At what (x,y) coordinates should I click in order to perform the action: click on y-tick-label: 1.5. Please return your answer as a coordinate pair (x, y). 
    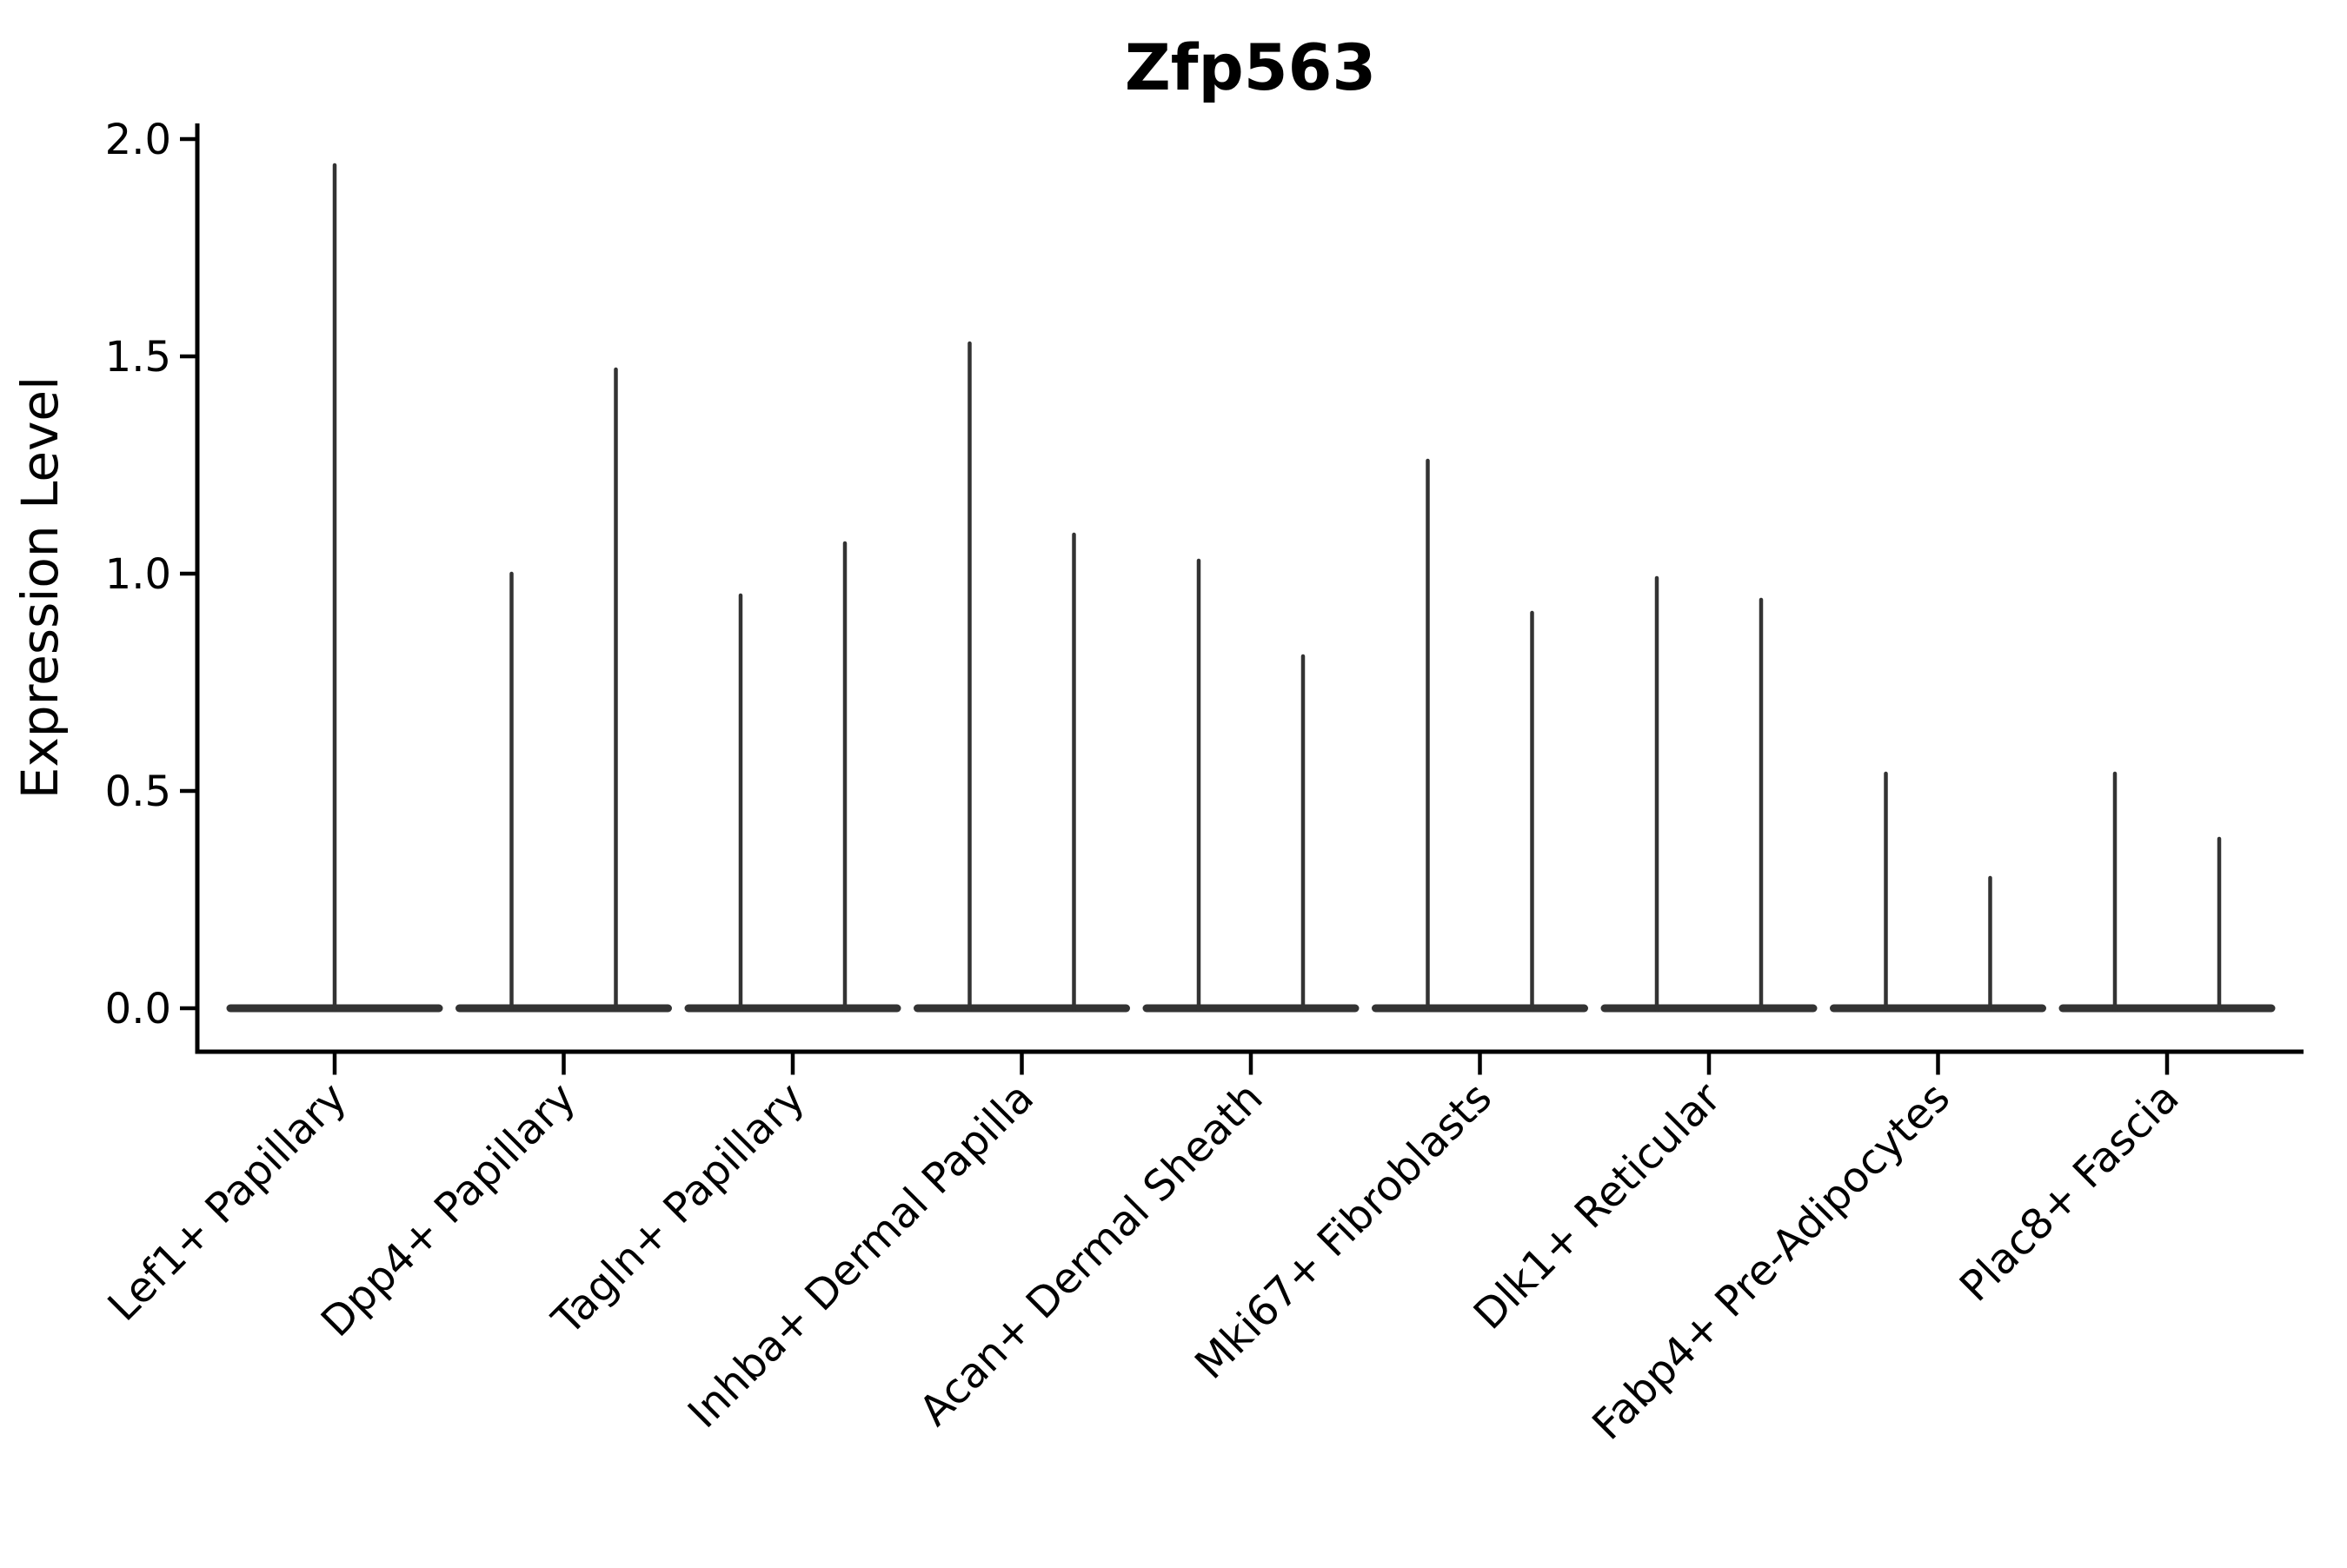
    Looking at the image, I should click on (138, 357).